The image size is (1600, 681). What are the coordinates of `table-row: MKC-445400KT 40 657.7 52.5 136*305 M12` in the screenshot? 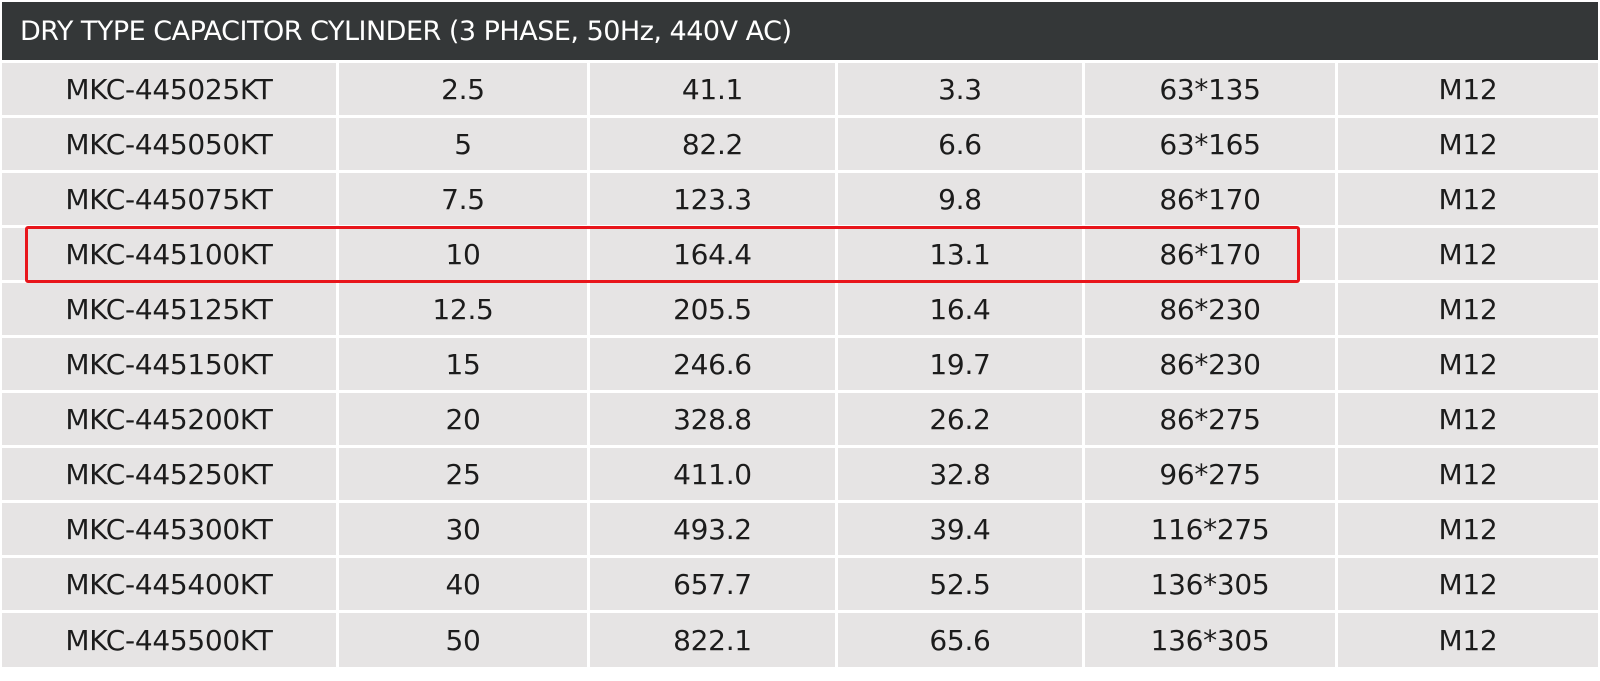 It's located at (800, 585).